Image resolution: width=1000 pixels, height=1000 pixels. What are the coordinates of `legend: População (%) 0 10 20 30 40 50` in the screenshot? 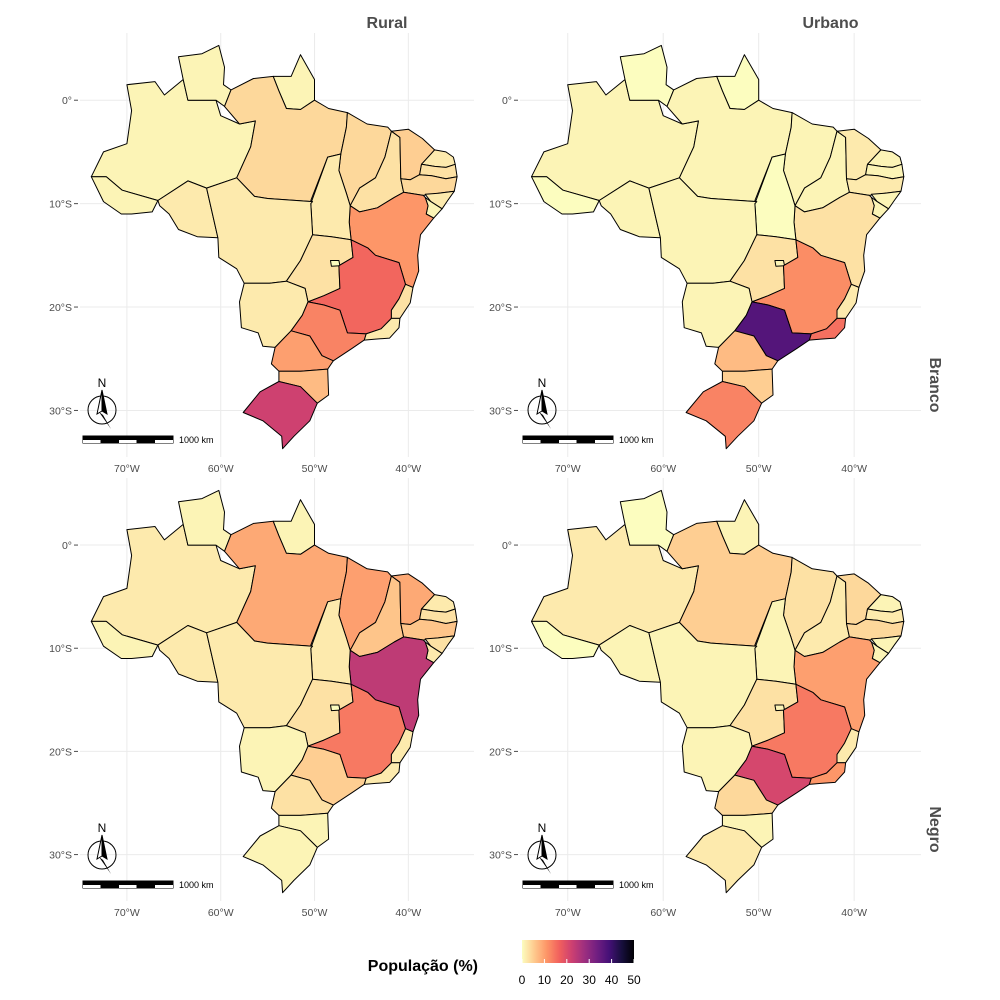 It's located at (504, 963).